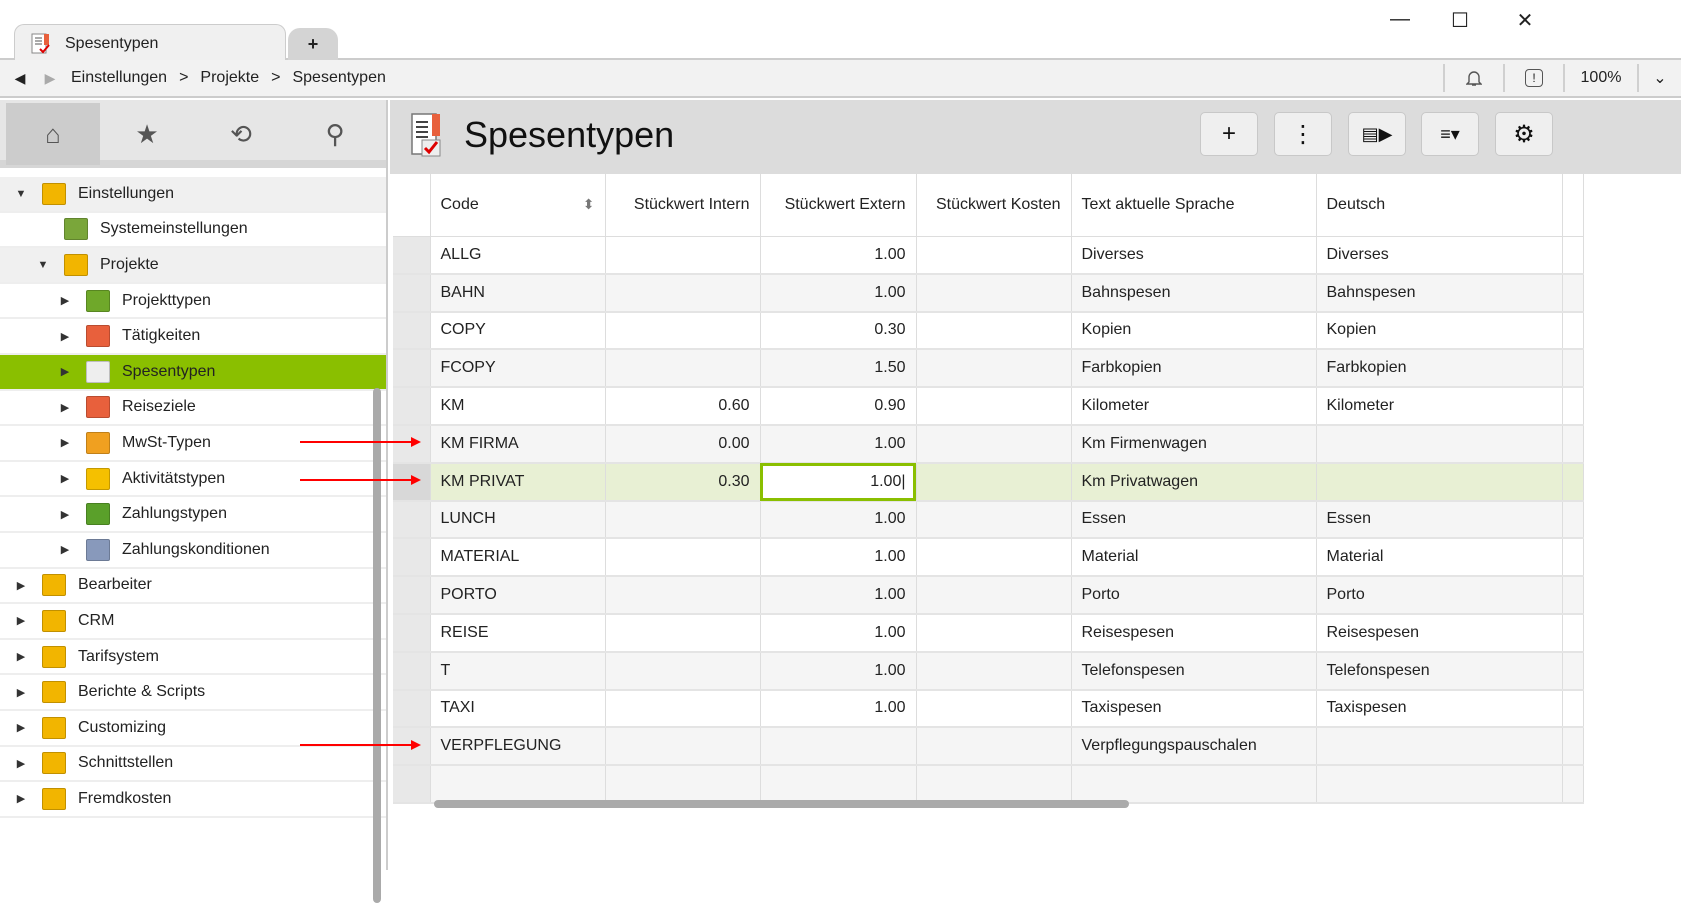 The height and width of the screenshot is (903, 1681). I want to click on table-cell: LUNCH, so click(518, 520).